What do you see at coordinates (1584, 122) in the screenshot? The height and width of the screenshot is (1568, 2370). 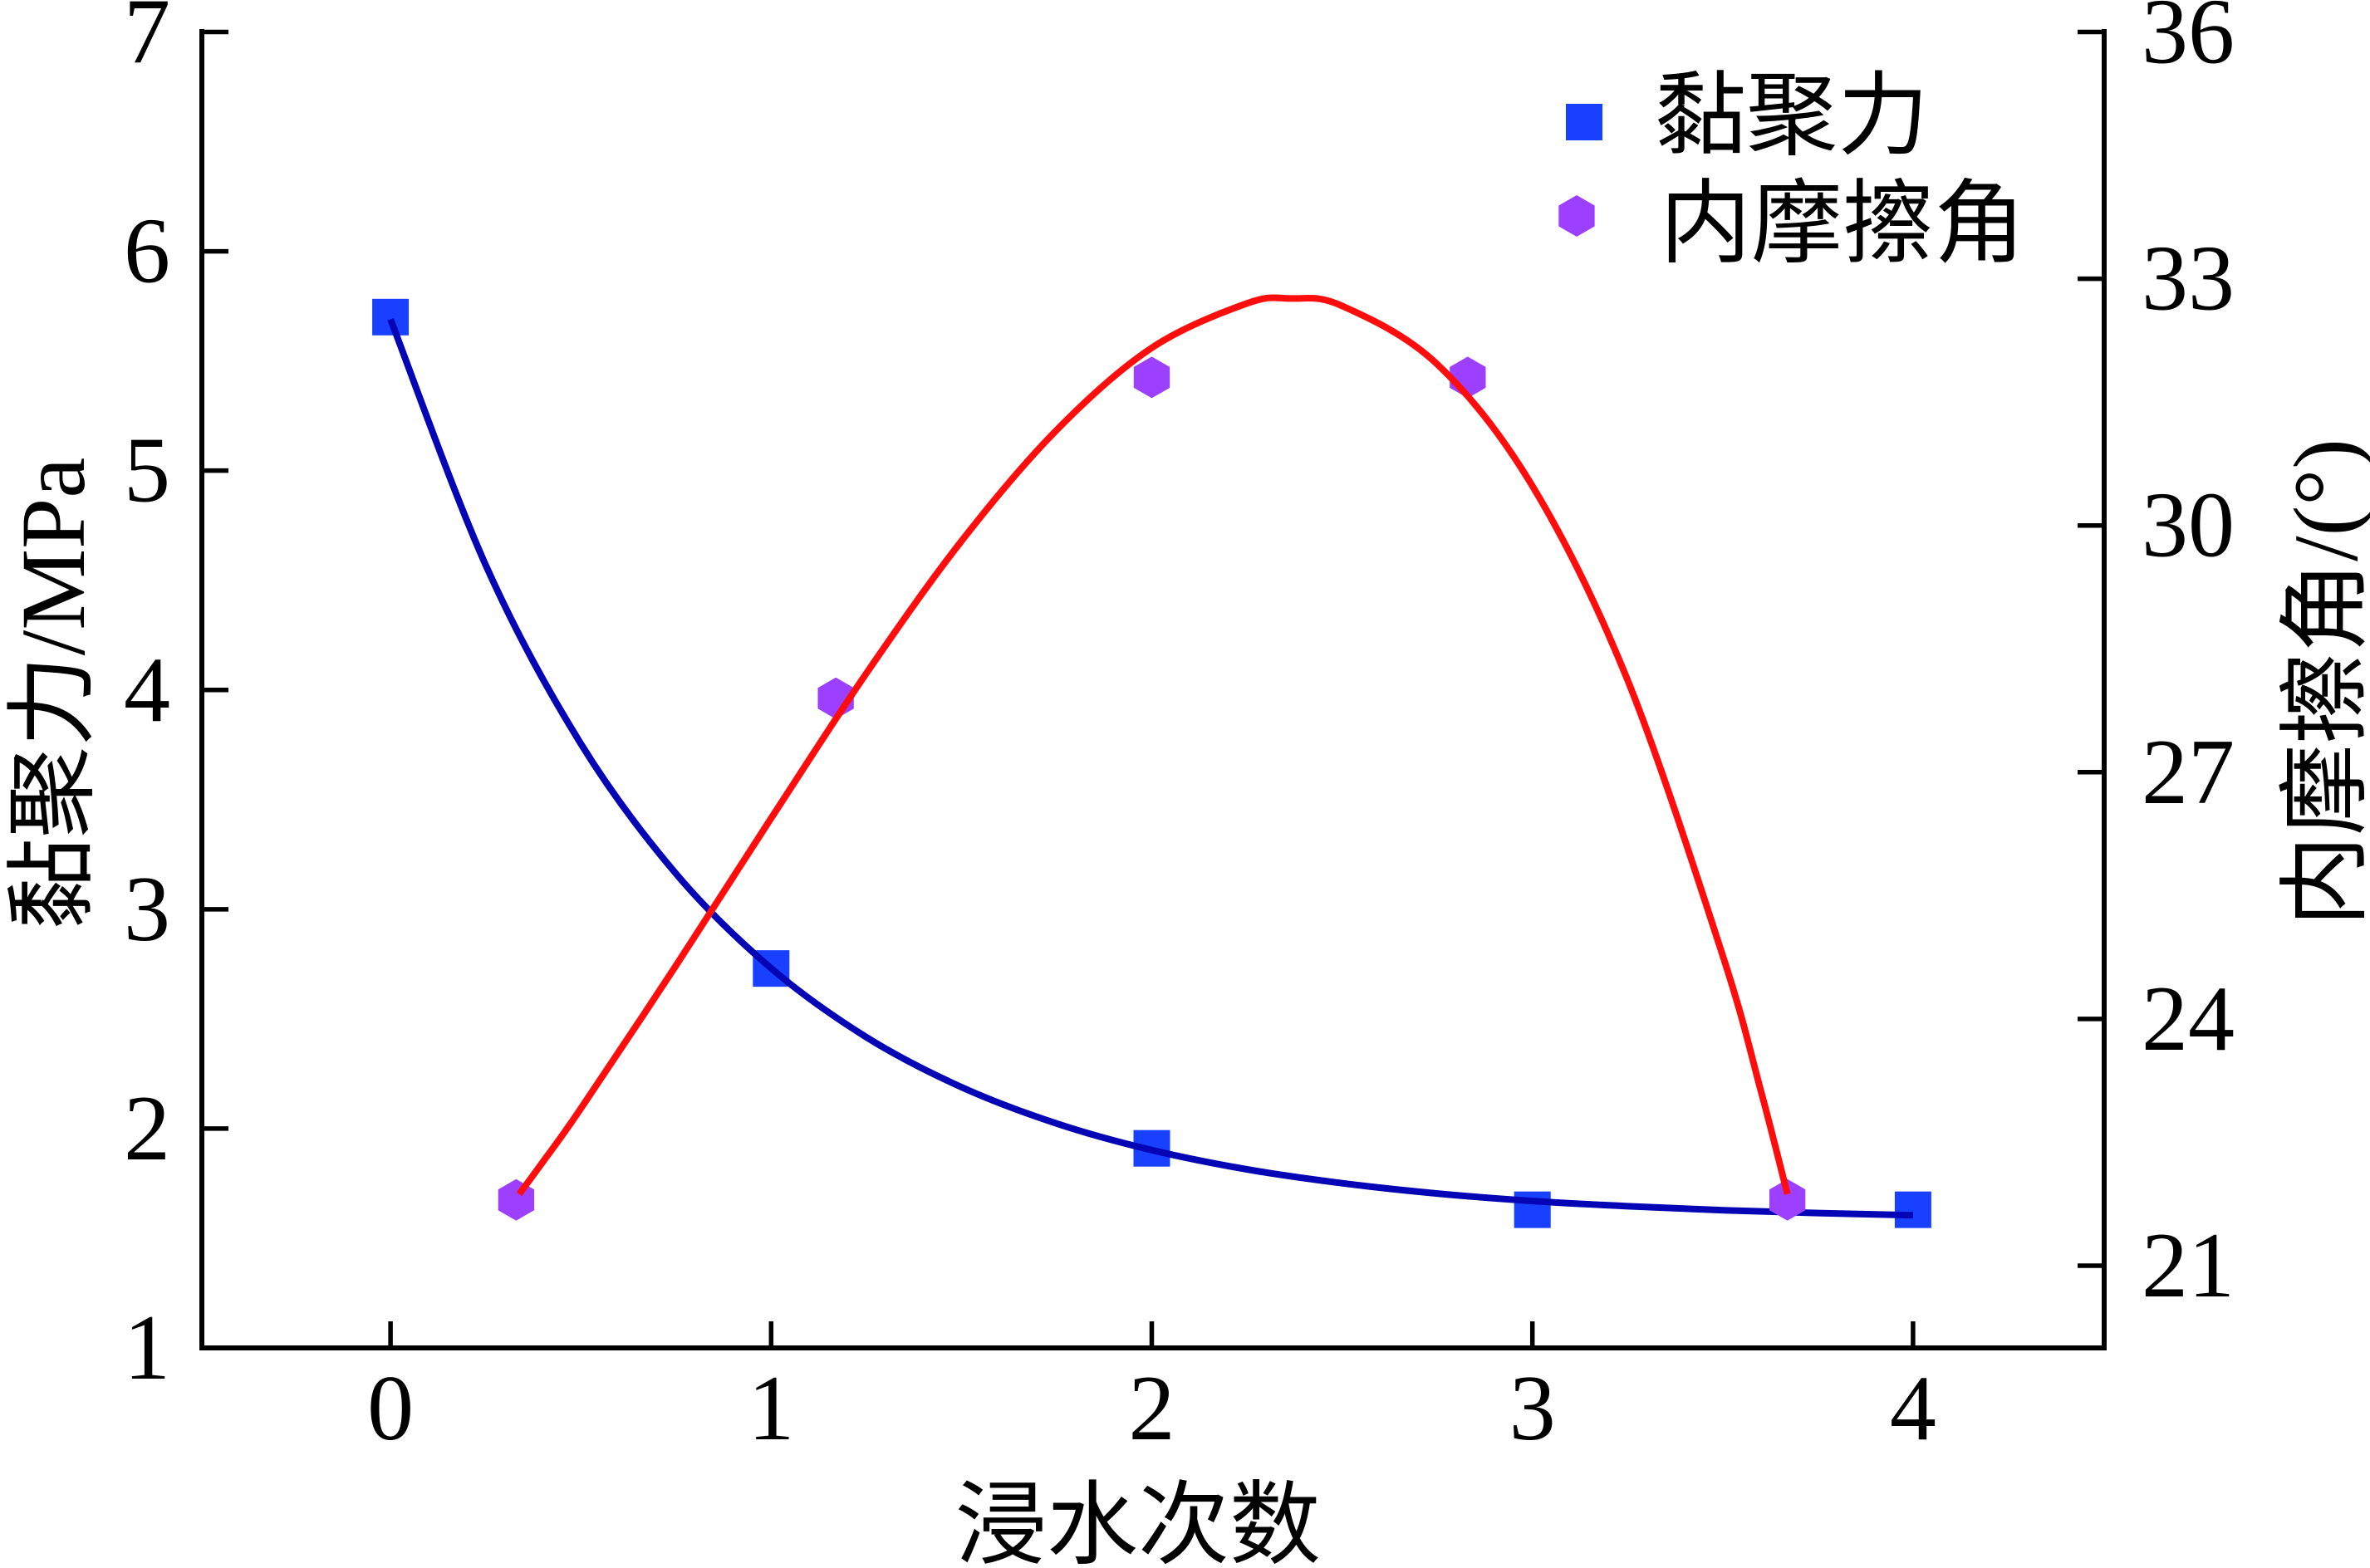 I see `square-marker-icon` at bounding box center [1584, 122].